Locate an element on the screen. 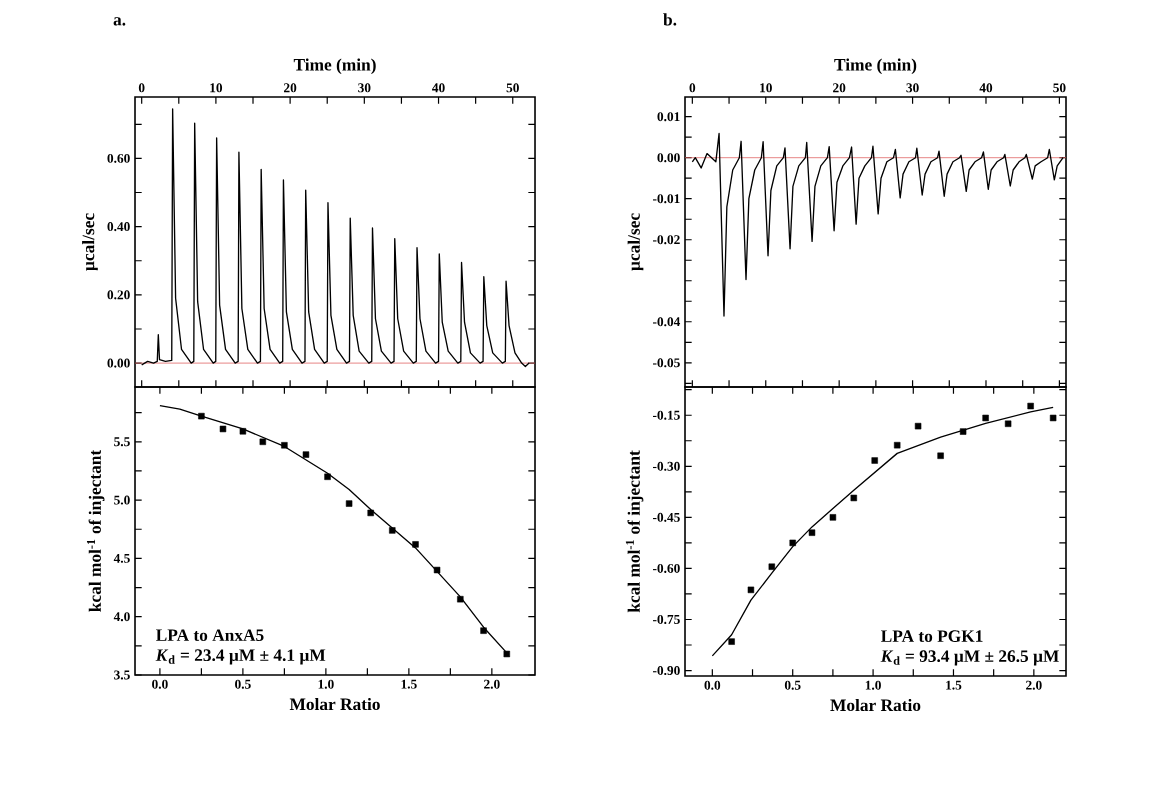 The height and width of the screenshot is (792, 1149). chart-title: b. is located at coordinates (670, 19).